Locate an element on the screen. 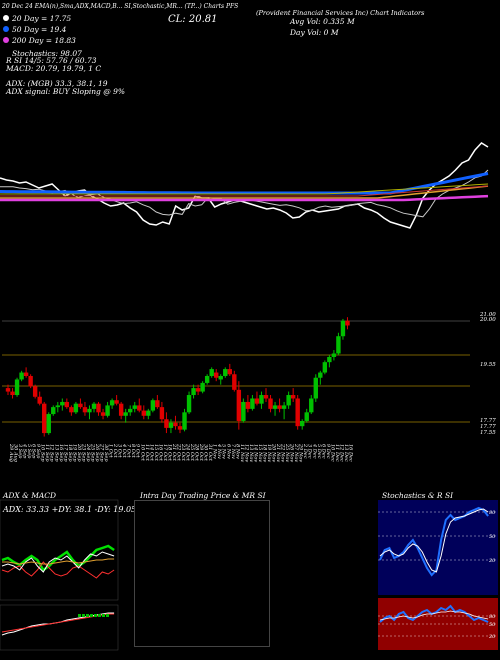 This screenshot has height=660, width=500. stoch-box is located at coordinates (438, 547).